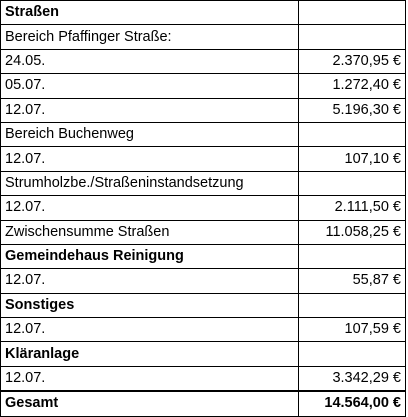  I want to click on table-row: Straßen, so click(203, 13).